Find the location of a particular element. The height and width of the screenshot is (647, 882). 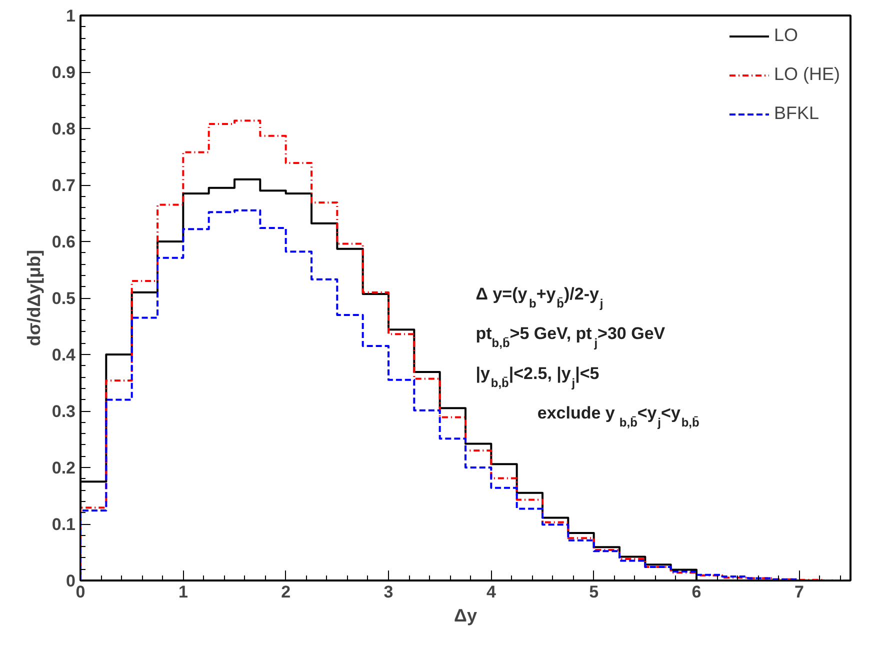

x-axis-title: Δy is located at coordinates (465, 616).